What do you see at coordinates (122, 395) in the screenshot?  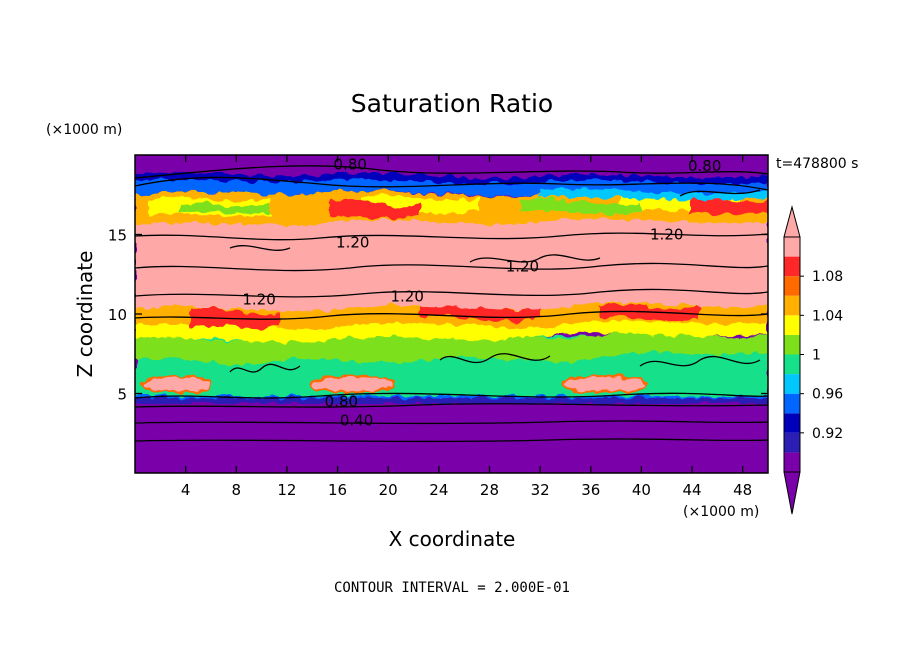 I see `y-tick-label: 5` at bounding box center [122, 395].